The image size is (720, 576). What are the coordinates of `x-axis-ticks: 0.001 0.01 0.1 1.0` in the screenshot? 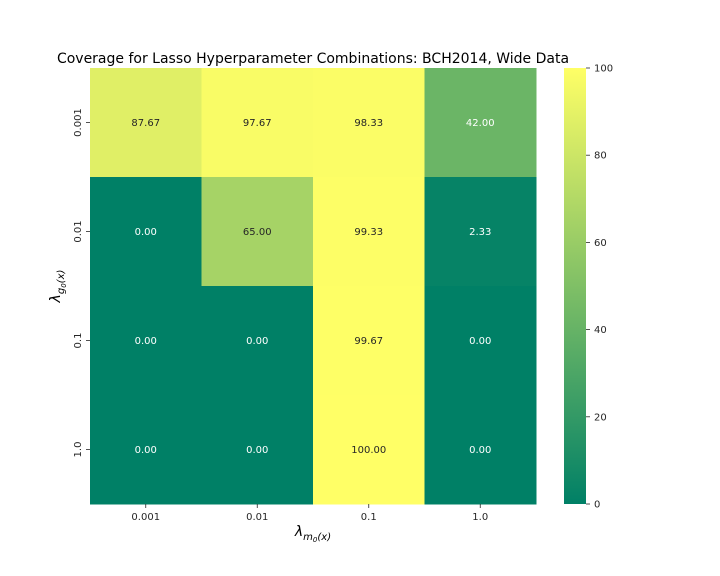 It's located at (309, 513).